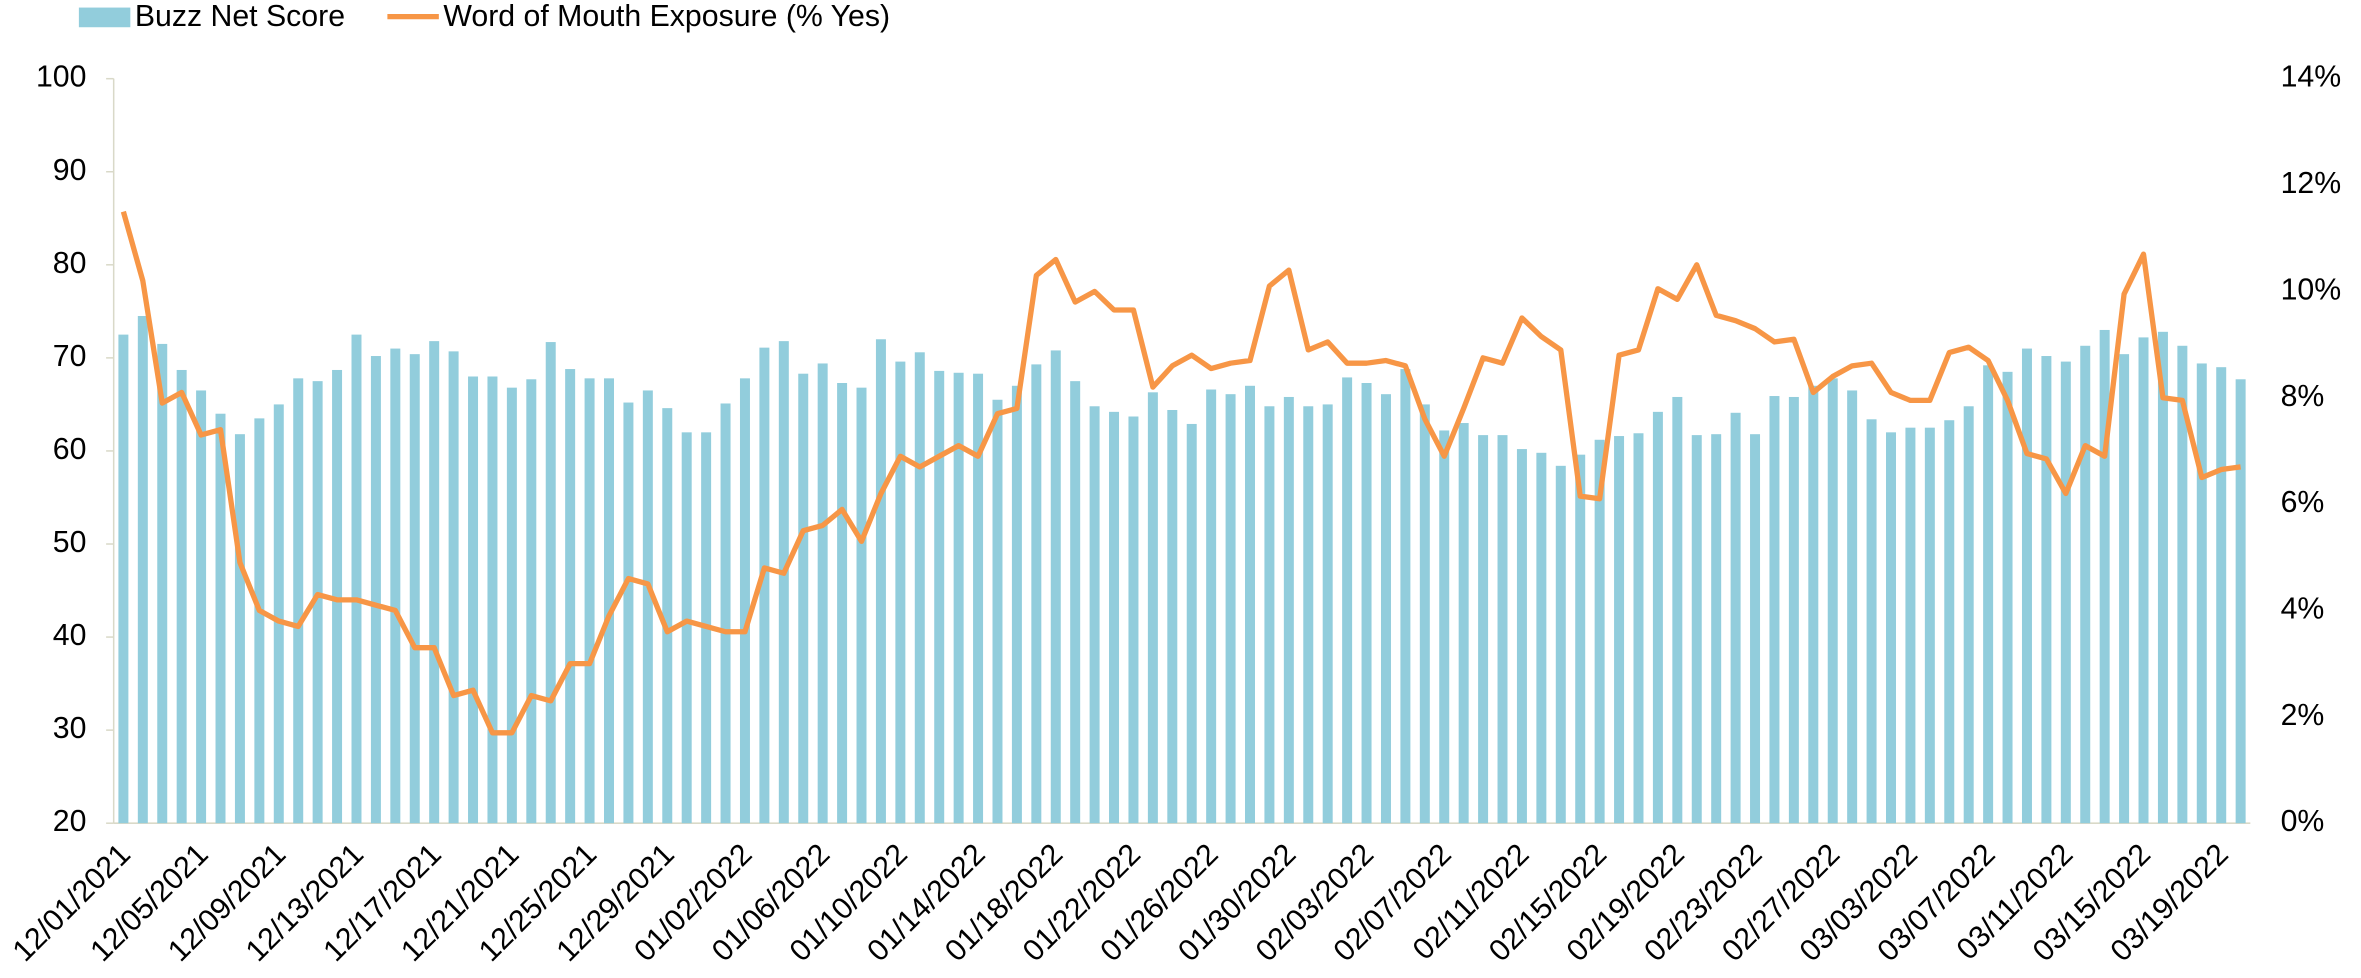  What do you see at coordinates (70, 542) in the screenshot?
I see `y-tick-label: 50` at bounding box center [70, 542].